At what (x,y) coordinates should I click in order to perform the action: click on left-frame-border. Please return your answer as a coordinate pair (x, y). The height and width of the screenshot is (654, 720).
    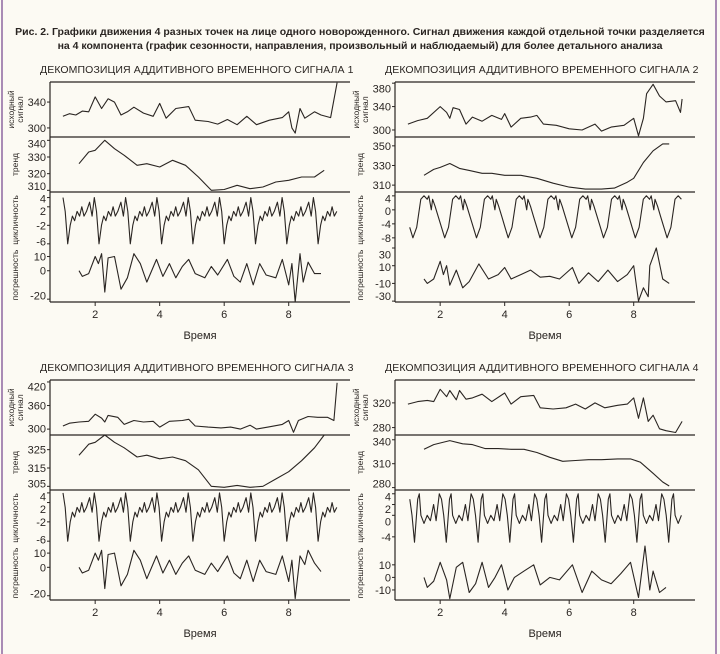
    Looking at the image, I should click on (2, 327).